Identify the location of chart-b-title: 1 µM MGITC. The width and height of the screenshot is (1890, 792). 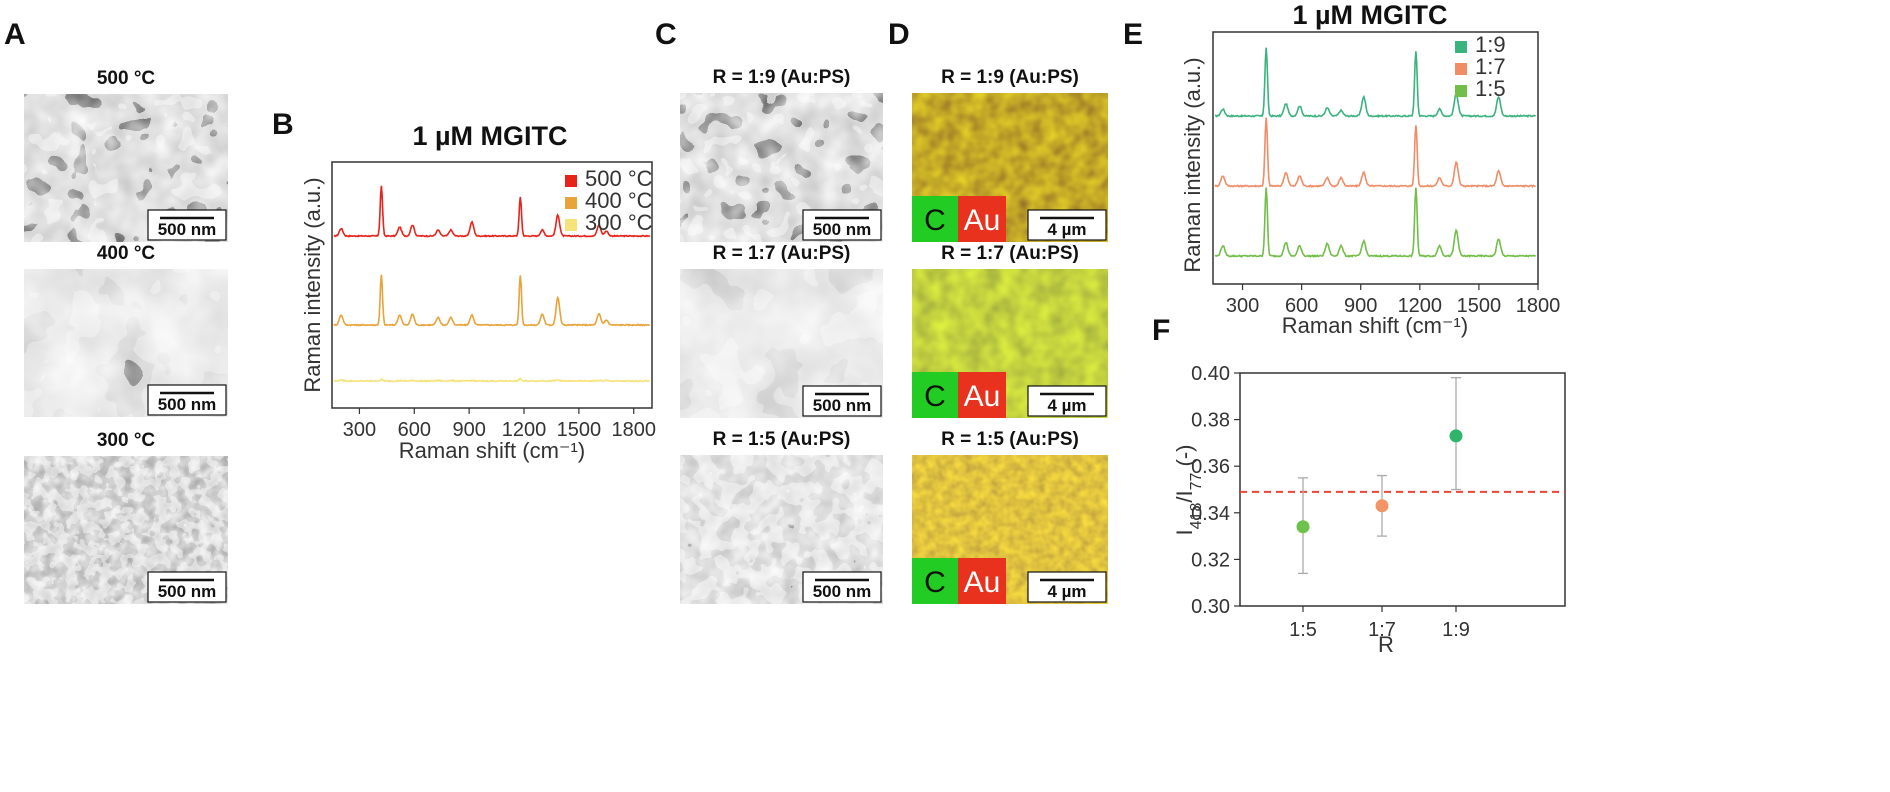
(489, 136).